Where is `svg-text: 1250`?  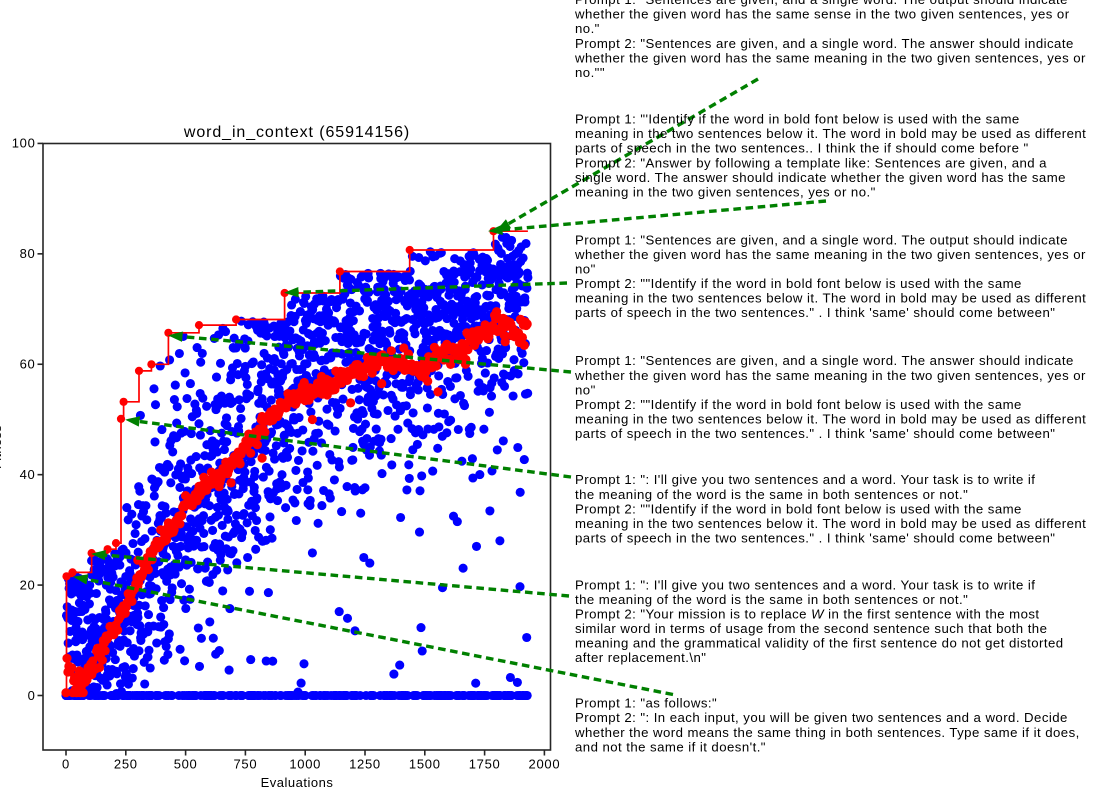
svg-text: 1250 is located at coordinates (365, 764).